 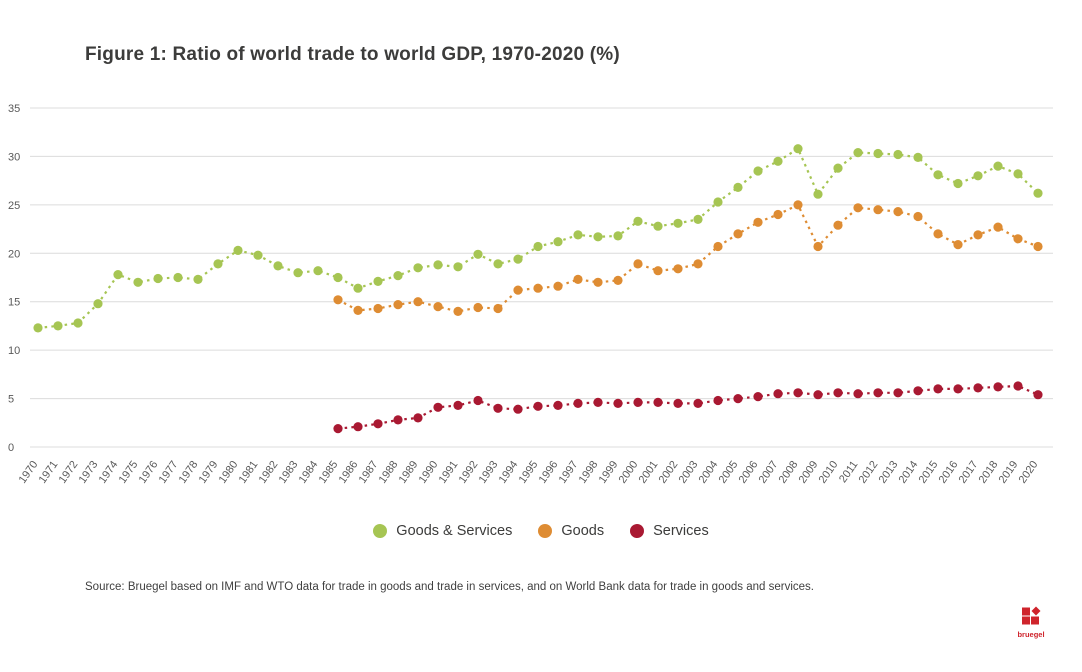 I want to click on x-tick-label: 1995, so click(x=529, y=472).